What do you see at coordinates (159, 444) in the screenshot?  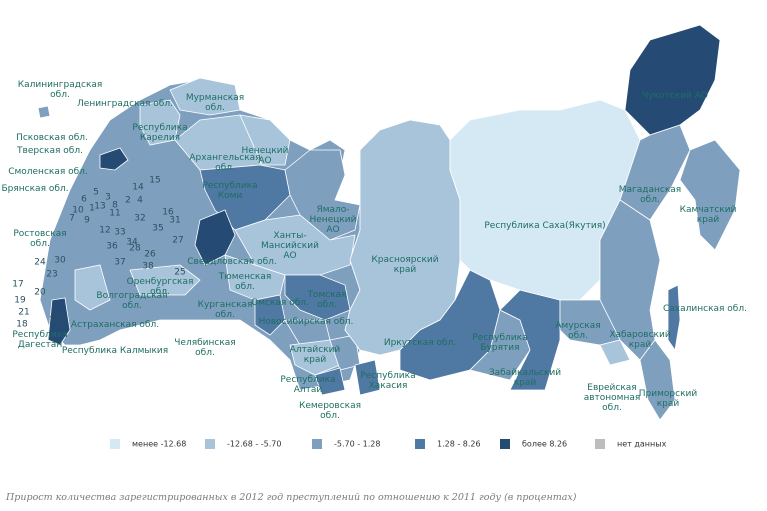 I see `legend-label: менее -12.68` at bounding box center [159, 444].